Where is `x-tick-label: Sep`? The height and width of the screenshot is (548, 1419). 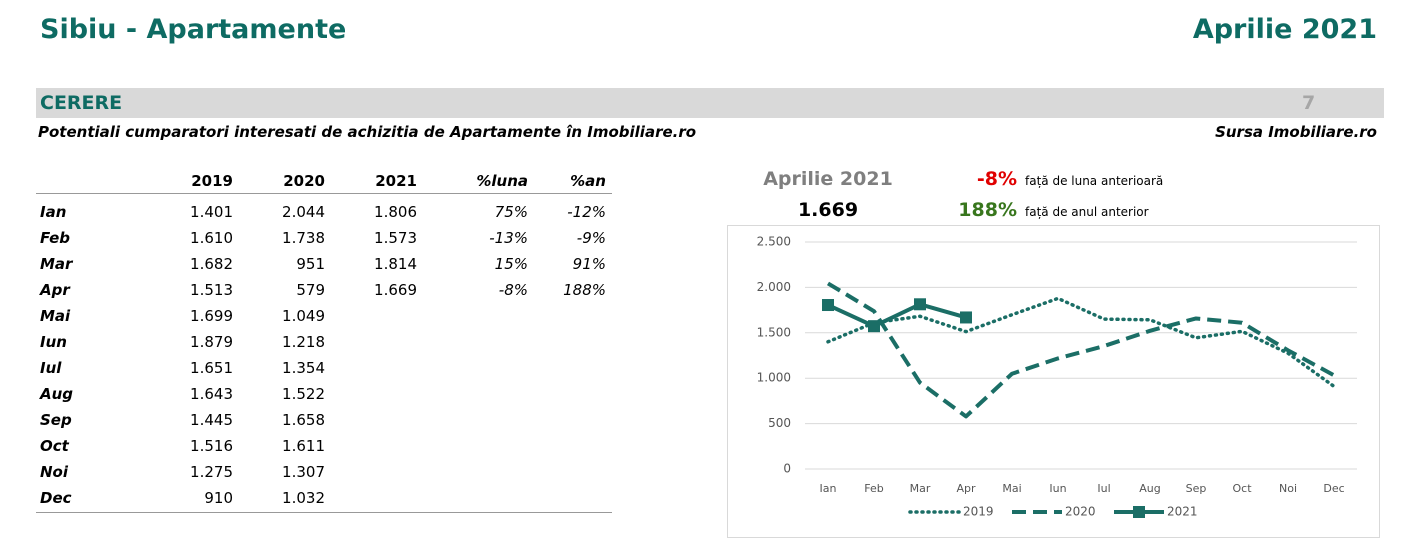
x-tick-label: Sep is located at coordinates (1196, 488).